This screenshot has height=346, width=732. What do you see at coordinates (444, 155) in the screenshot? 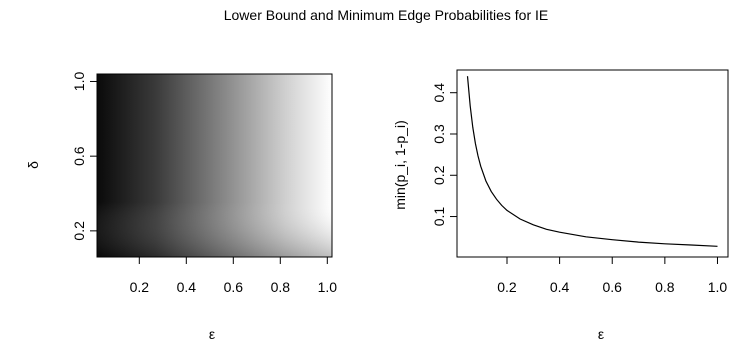
I see `right-y-axis: 0.1 0.2 0.3 0.4` at bounding box center [444, 155].